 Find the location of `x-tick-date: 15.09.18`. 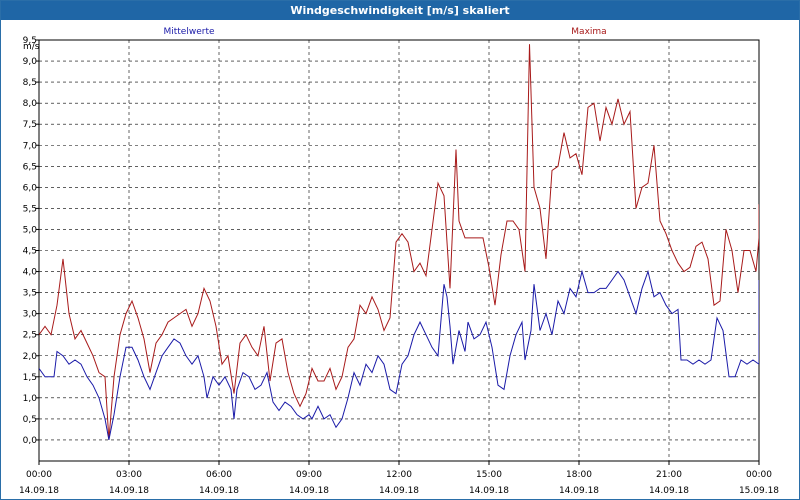

x-tick-date: 15.09.18 is located at coordinates (759, 491).